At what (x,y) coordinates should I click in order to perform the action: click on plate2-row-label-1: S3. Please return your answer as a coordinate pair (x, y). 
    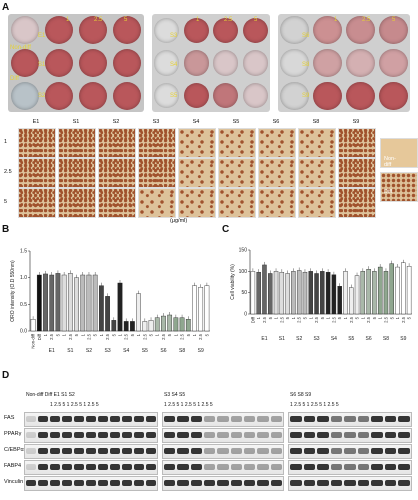
    Looking at the image, I should click on (174, 36).